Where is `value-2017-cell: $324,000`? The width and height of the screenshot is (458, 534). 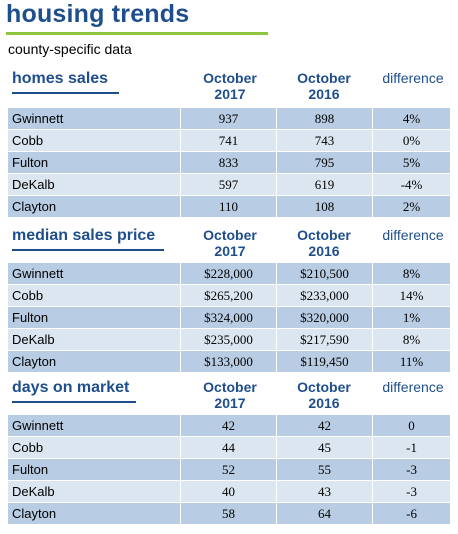 value-2017-cell: $324,000 is located at coordinates (228, 317).